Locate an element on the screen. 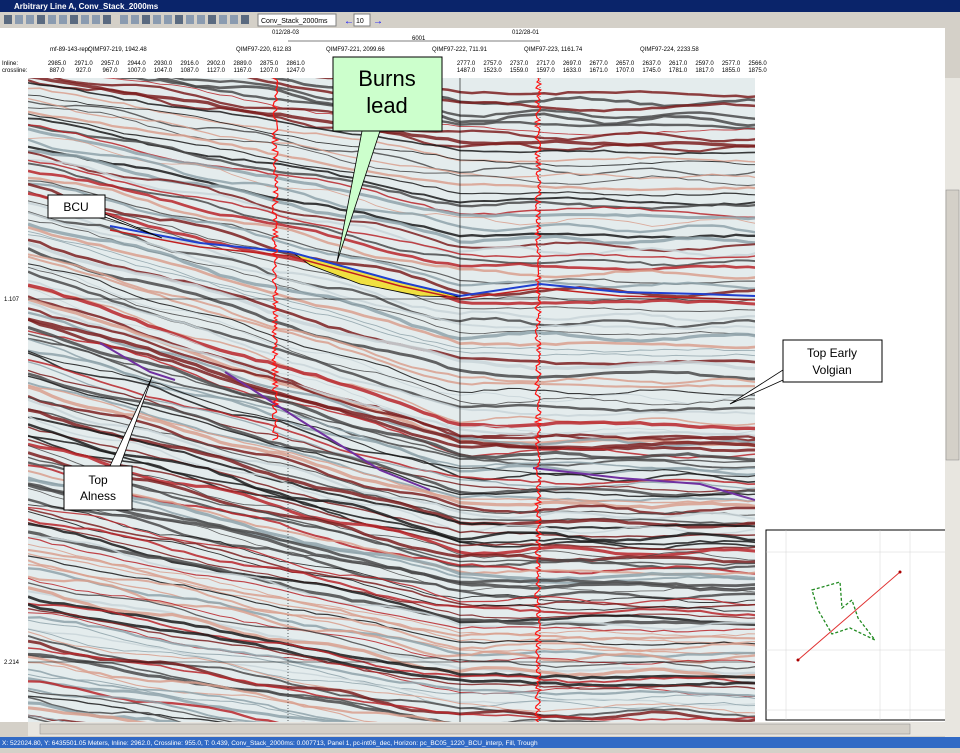  line-name: mf-89-143-repr is located at coordinates (70, 50).